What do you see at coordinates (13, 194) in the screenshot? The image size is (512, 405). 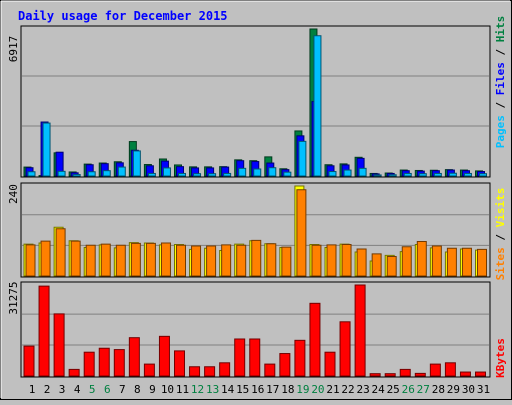 I see `visits-ymax-label: 240` at bounding box center [13, 194].